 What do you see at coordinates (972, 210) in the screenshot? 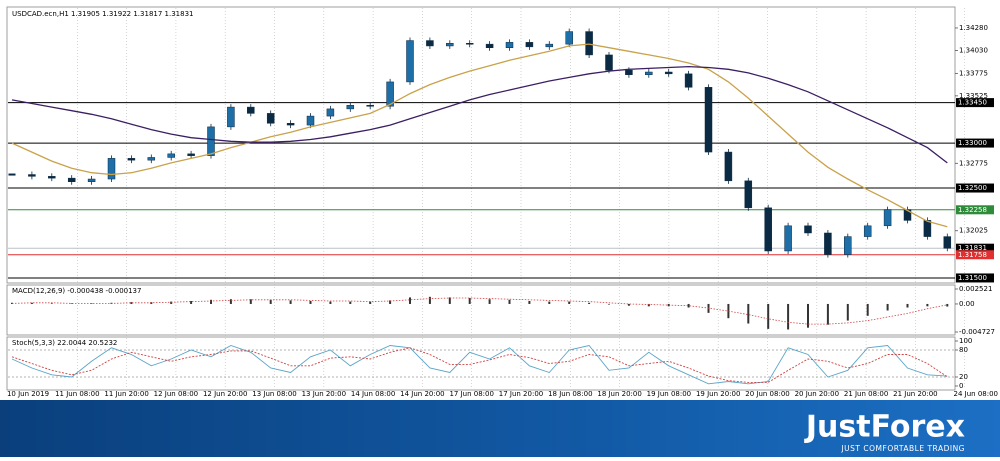
I see `level-label: 1.32258` at bounding box center [972, 210].